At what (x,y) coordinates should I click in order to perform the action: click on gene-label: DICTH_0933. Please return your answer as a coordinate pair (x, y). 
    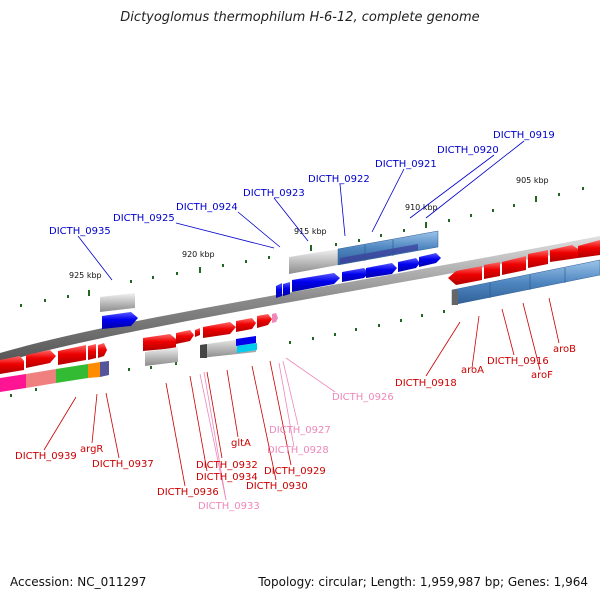
    Looking at the image, I should click on (229, 506).